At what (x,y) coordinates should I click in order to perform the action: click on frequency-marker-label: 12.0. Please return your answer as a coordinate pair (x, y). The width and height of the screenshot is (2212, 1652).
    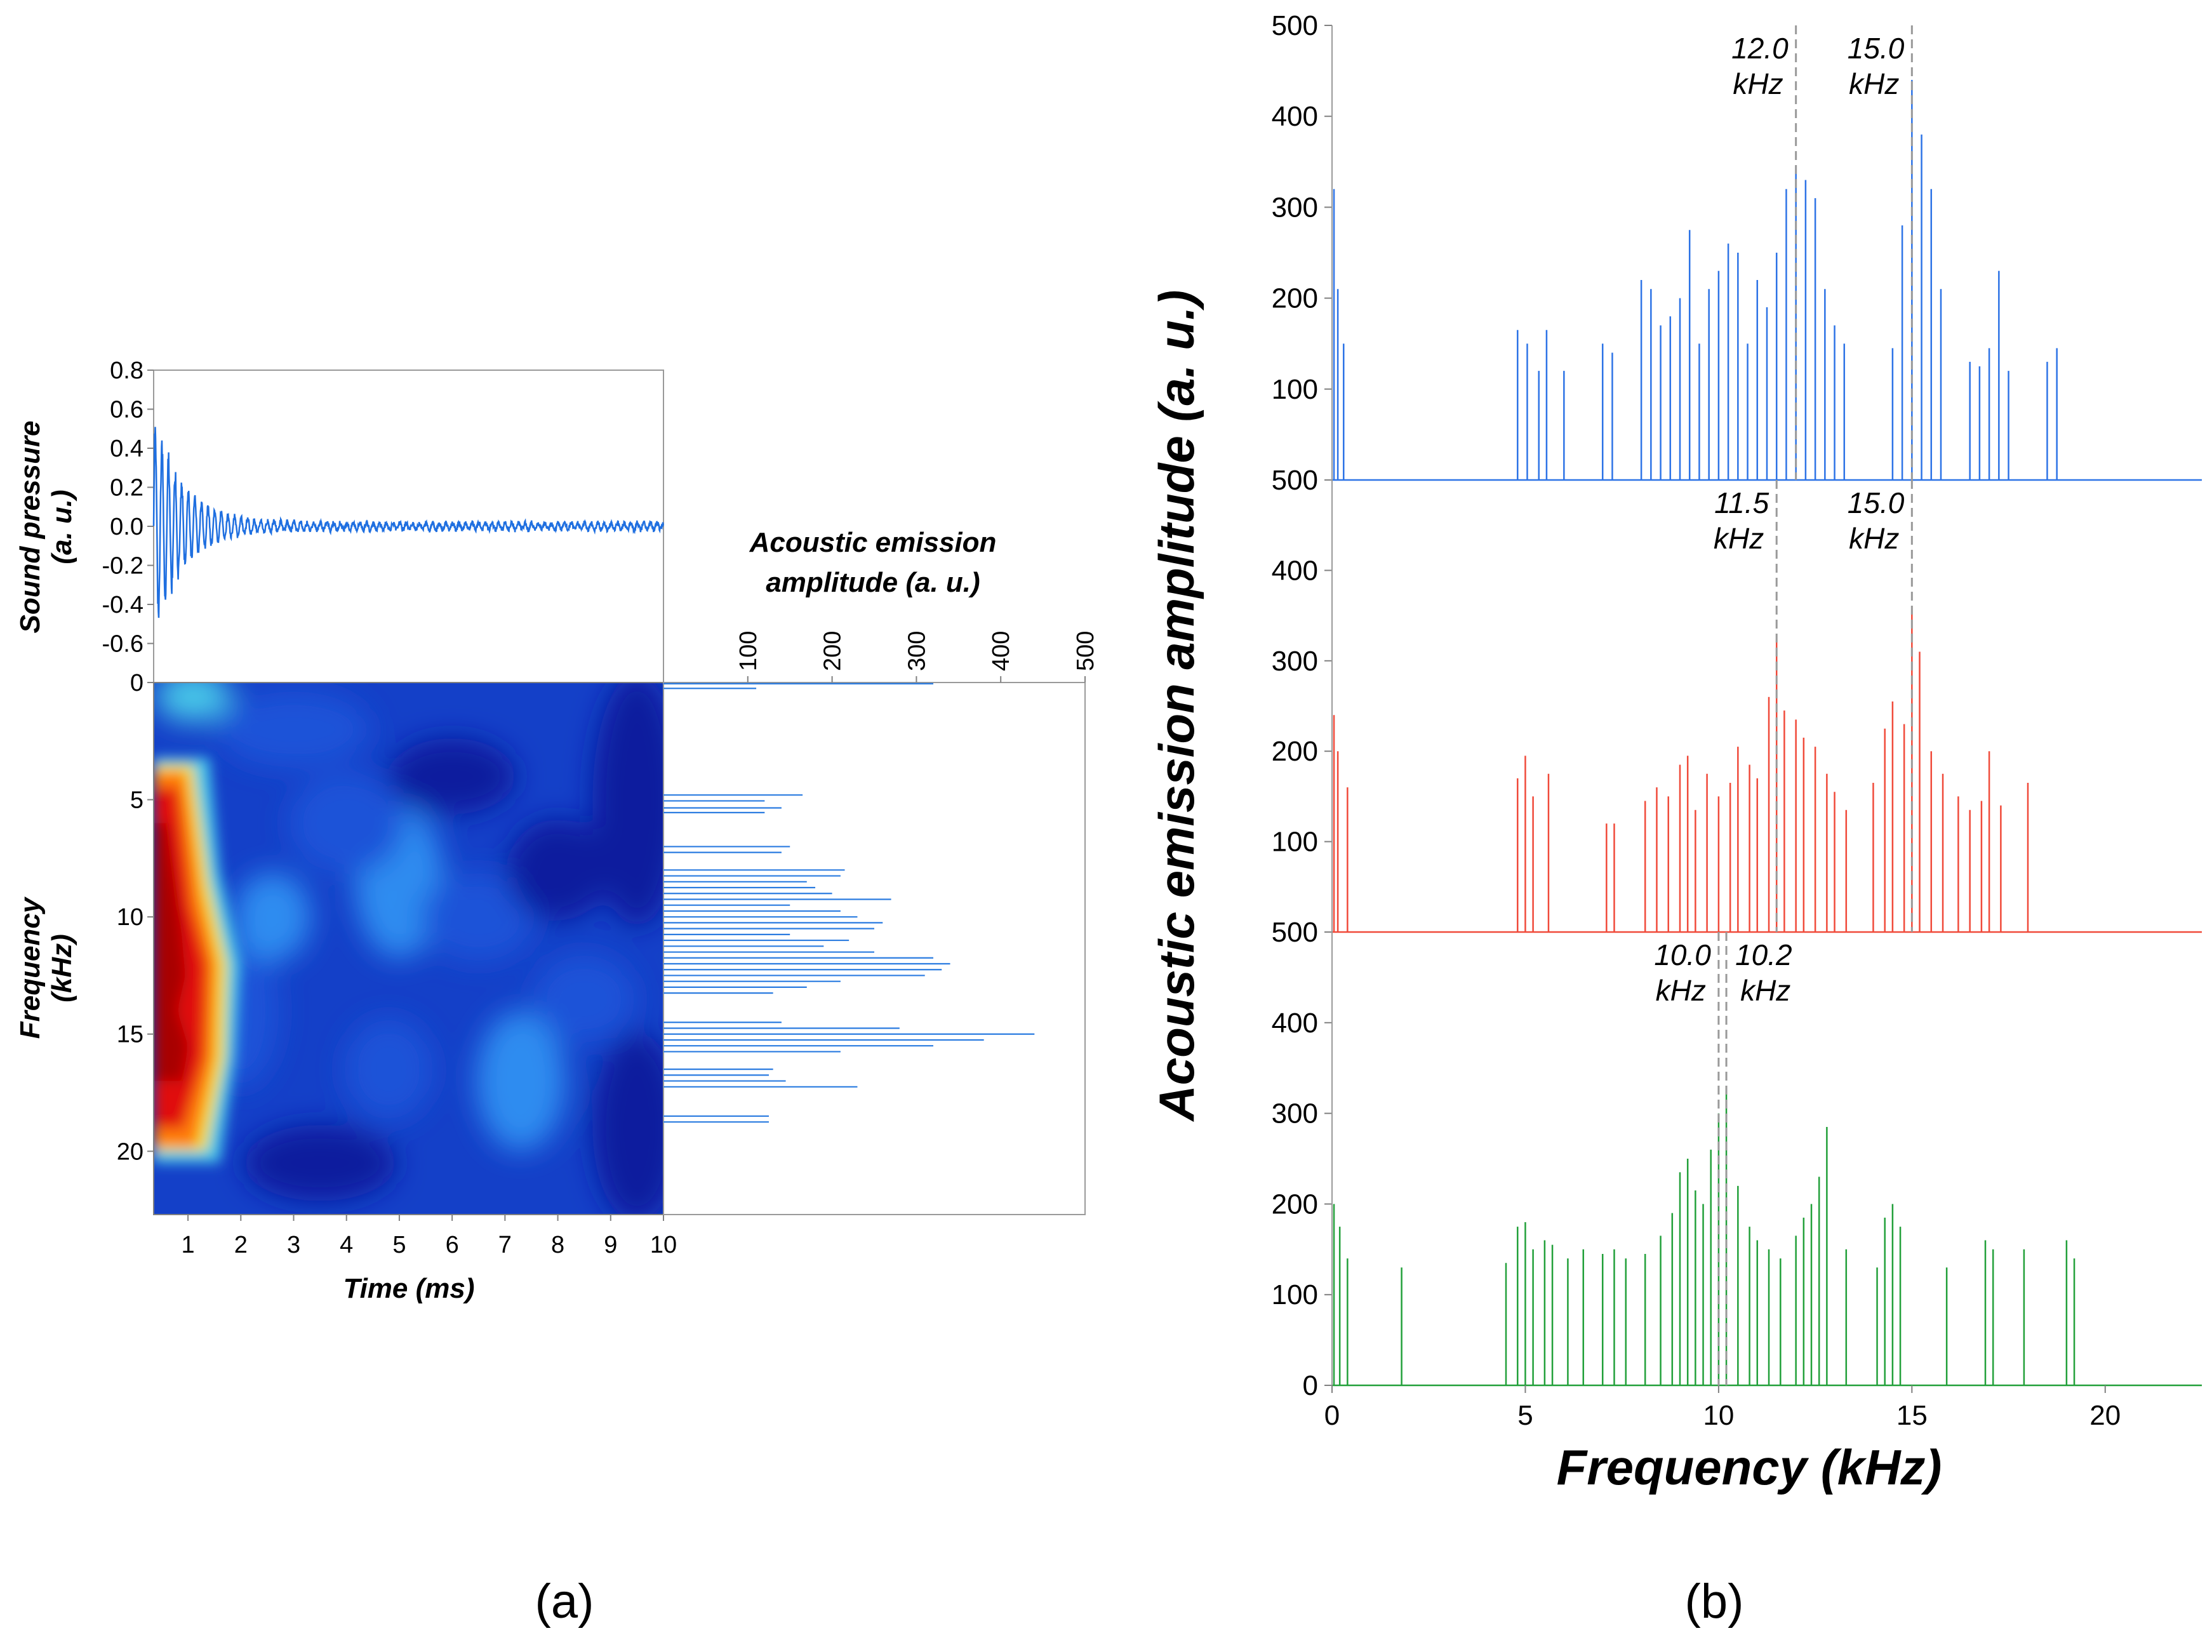
    Looking at the image, I should click on (1760, 48).